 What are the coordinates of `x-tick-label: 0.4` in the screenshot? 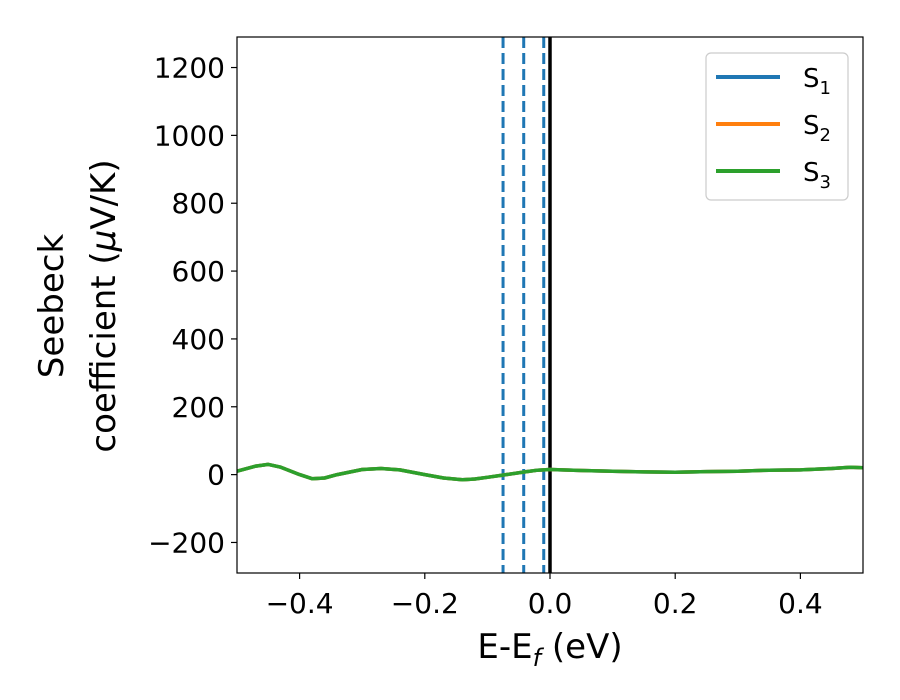 It's located at (800, 603).